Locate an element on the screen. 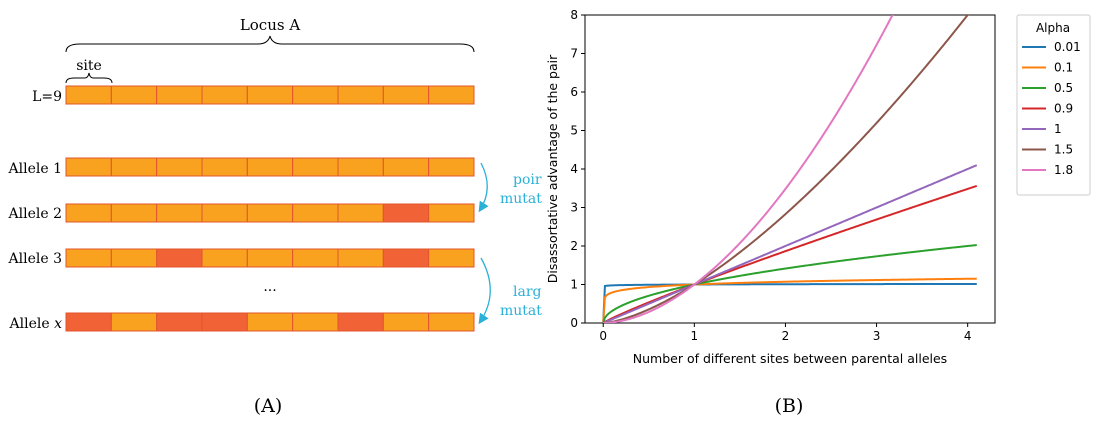 This screenshot has height=423, width=1094. legend-entry: 1 is located at coordinates (1058, 129).